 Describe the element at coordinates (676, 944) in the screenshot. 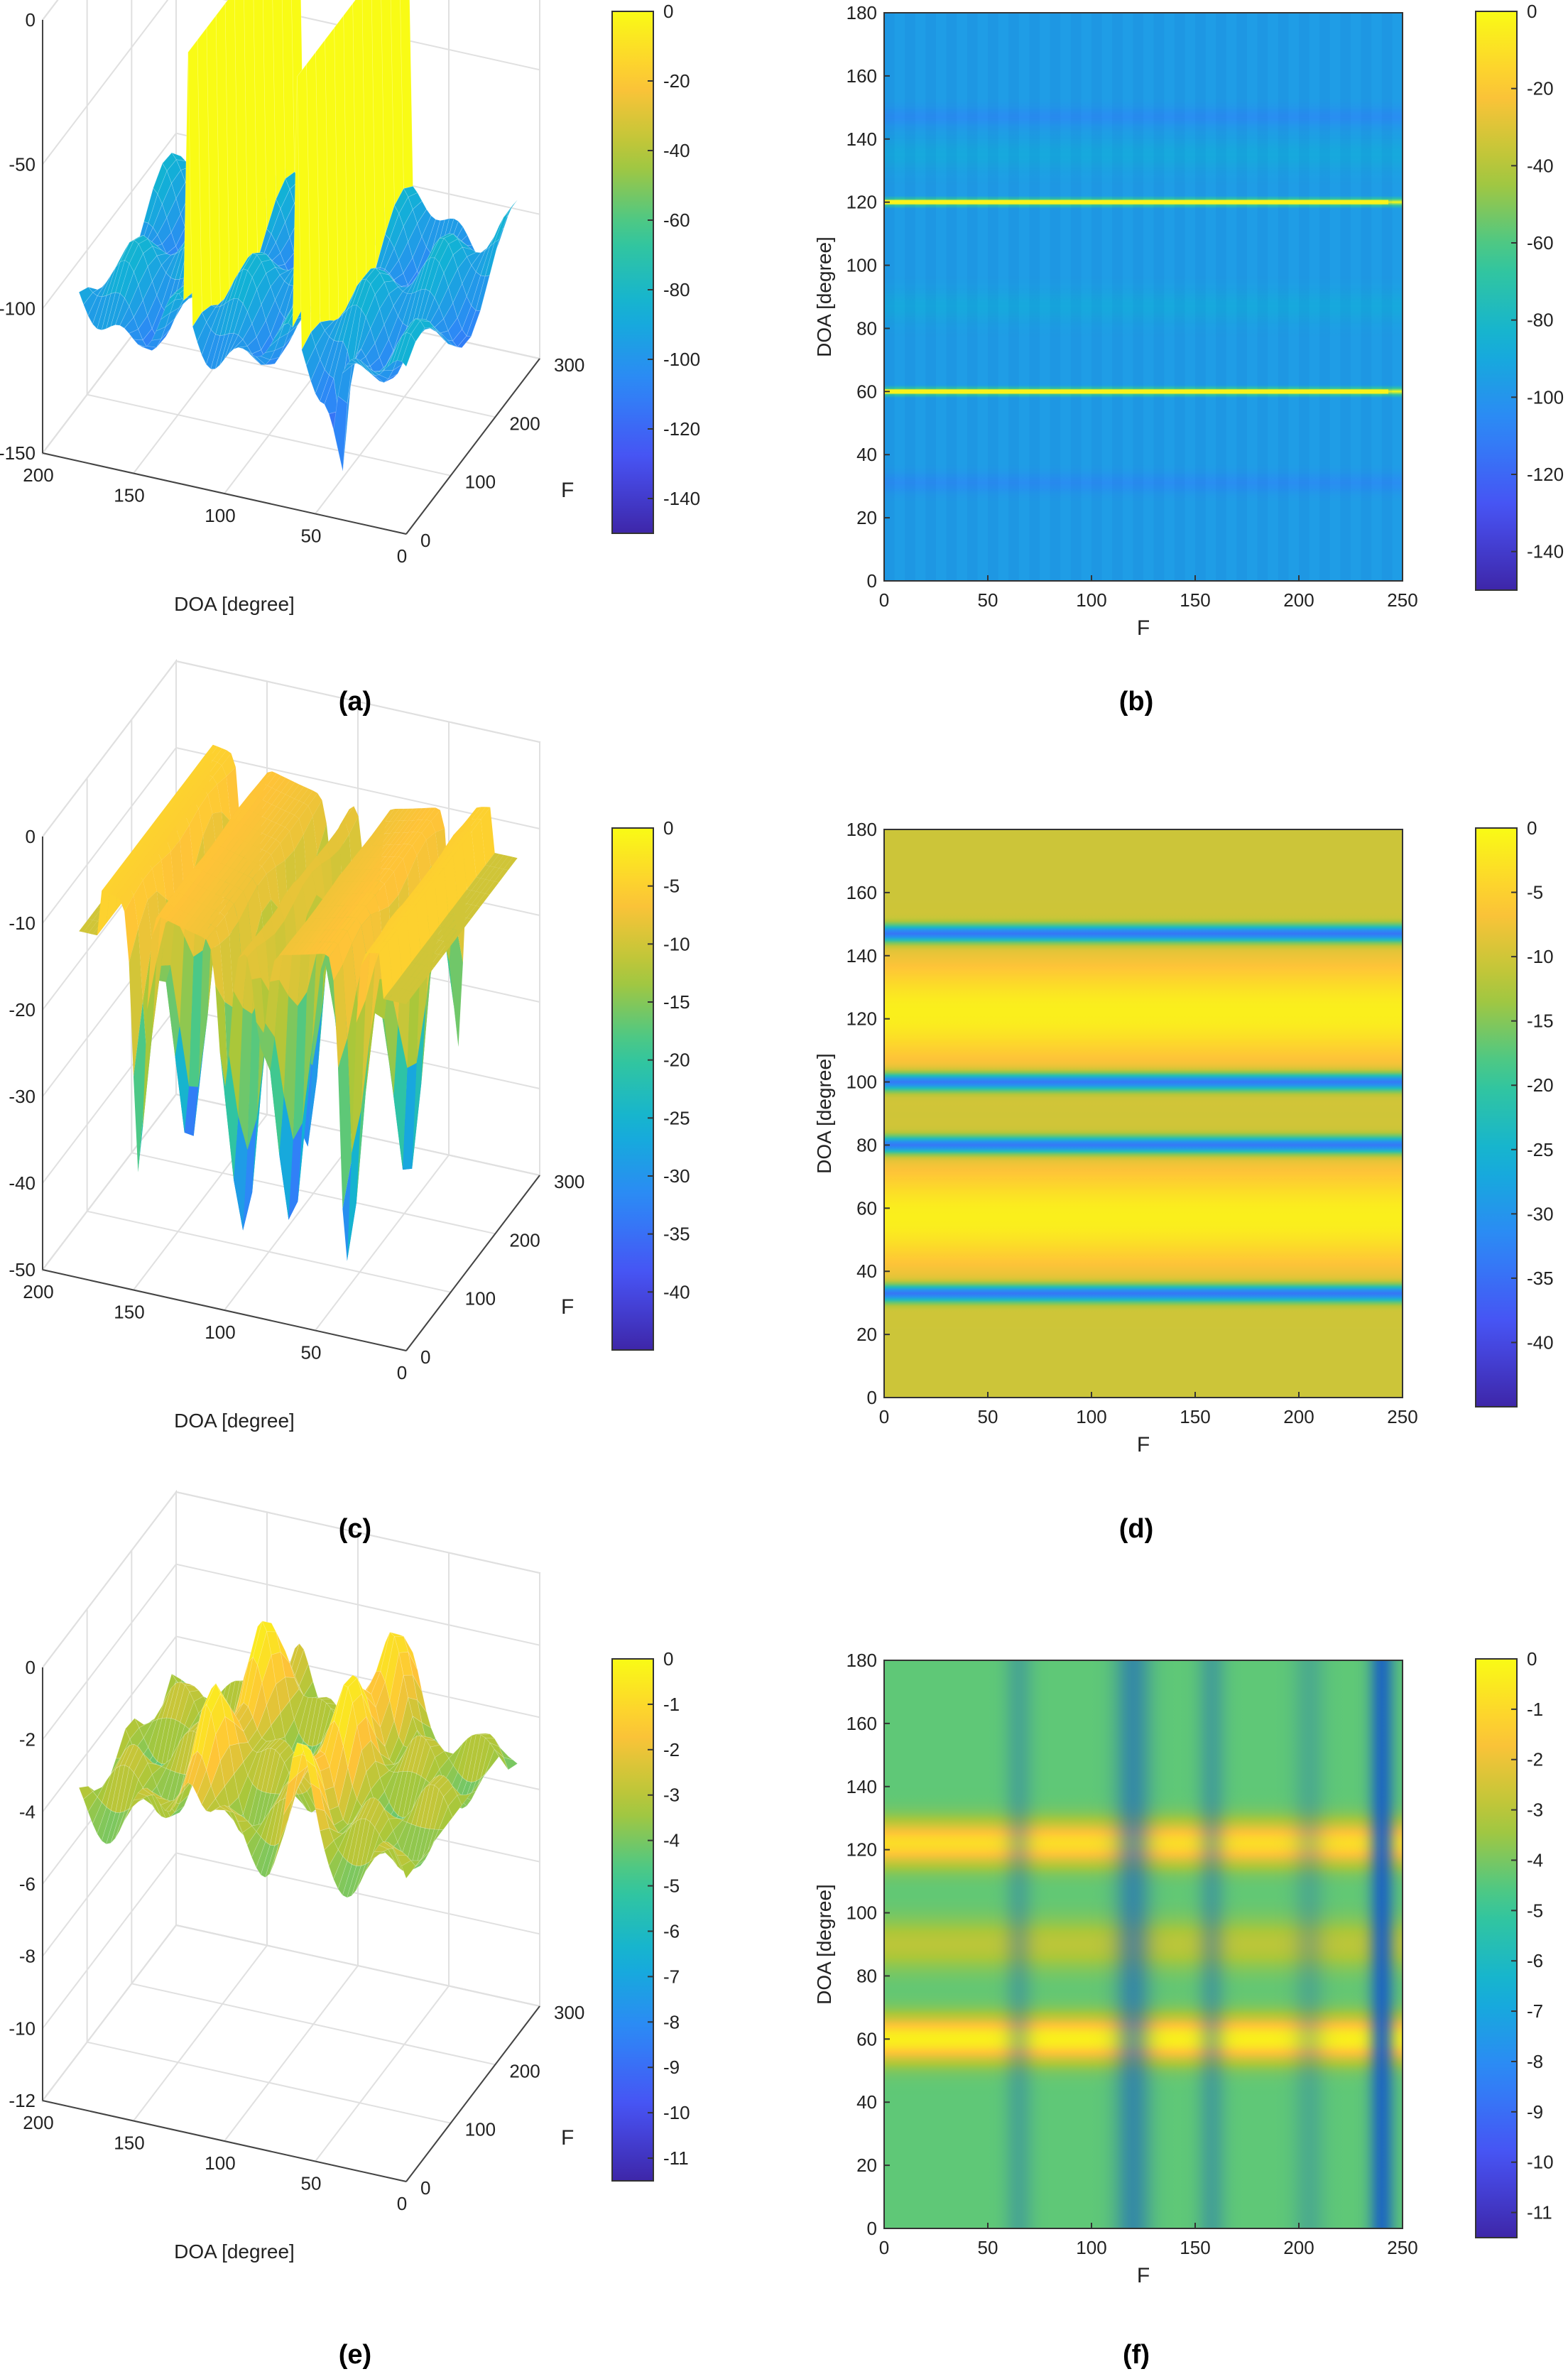

I see `colorbar-tick-label: -10` at that location.